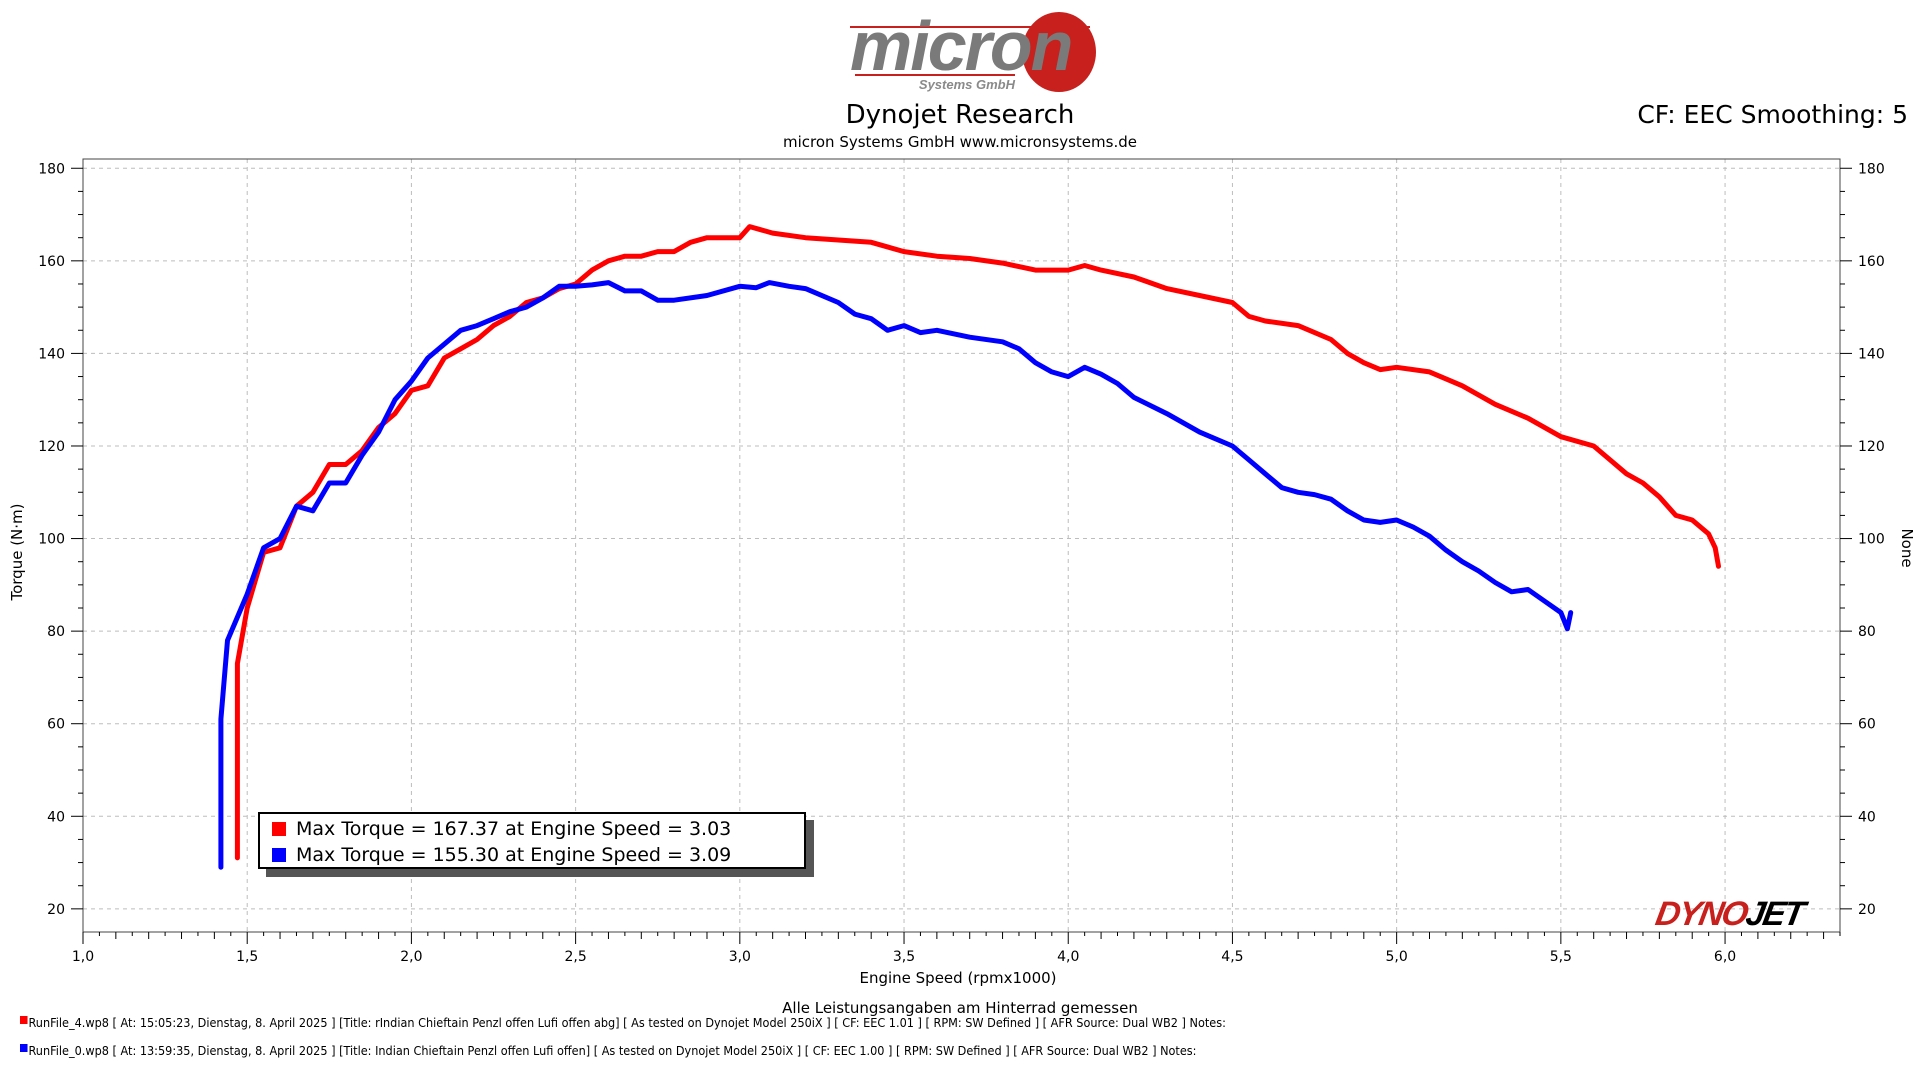 The image size is (1920, 1080). Describe the element at coordinates (24, 1020) in the screenshot. I see `run-marker-red` at that location.